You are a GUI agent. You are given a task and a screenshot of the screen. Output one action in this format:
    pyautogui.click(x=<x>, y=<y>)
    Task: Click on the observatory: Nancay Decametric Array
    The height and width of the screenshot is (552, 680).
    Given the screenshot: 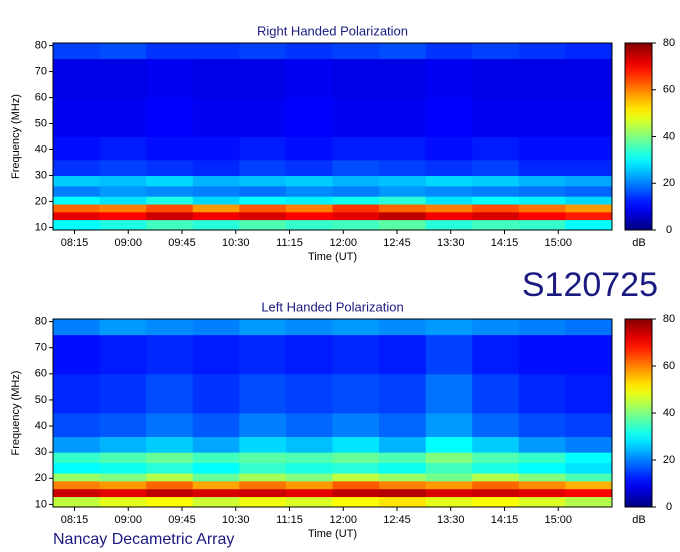 What is the action you would take?
    pyautogui.click(x=143, y=539)
    